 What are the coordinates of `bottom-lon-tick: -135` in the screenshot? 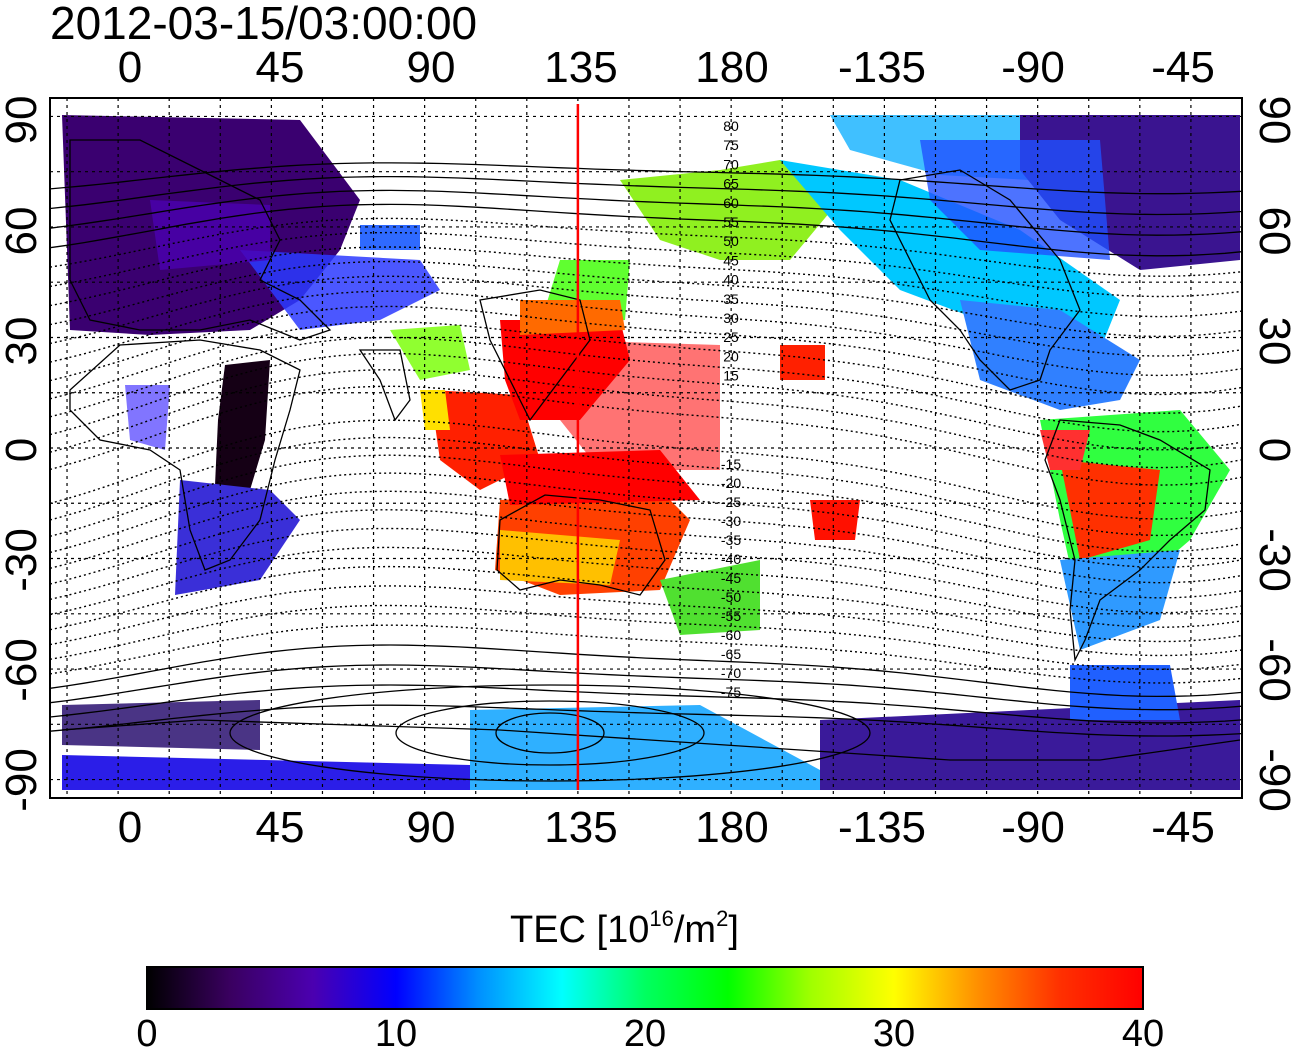 It's located at (882, 827).